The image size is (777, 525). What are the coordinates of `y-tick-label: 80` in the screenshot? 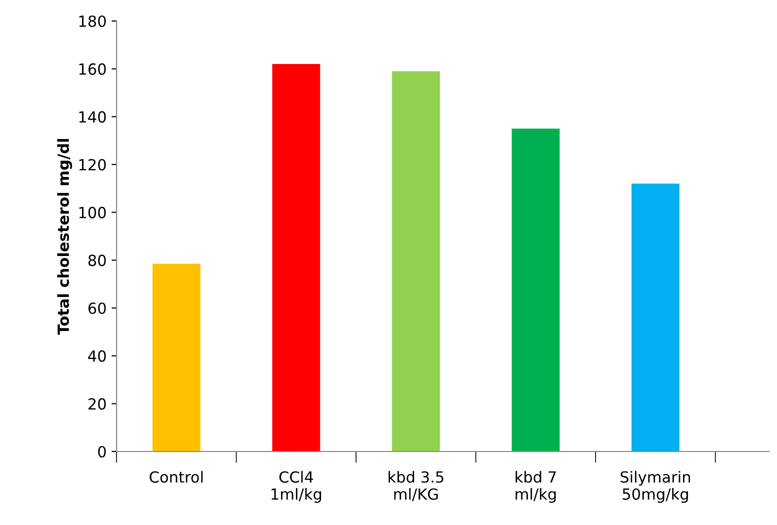 It's located at (97, 260).